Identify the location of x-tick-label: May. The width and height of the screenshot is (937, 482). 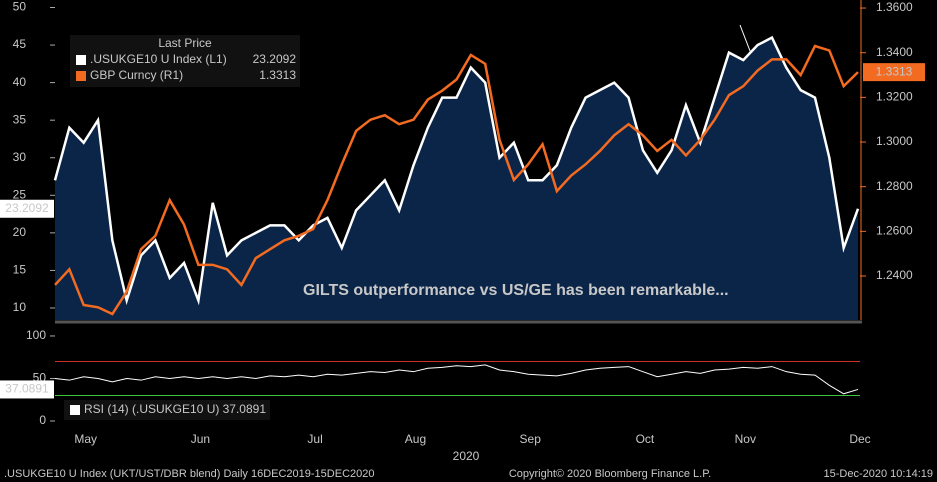
(85, 439).